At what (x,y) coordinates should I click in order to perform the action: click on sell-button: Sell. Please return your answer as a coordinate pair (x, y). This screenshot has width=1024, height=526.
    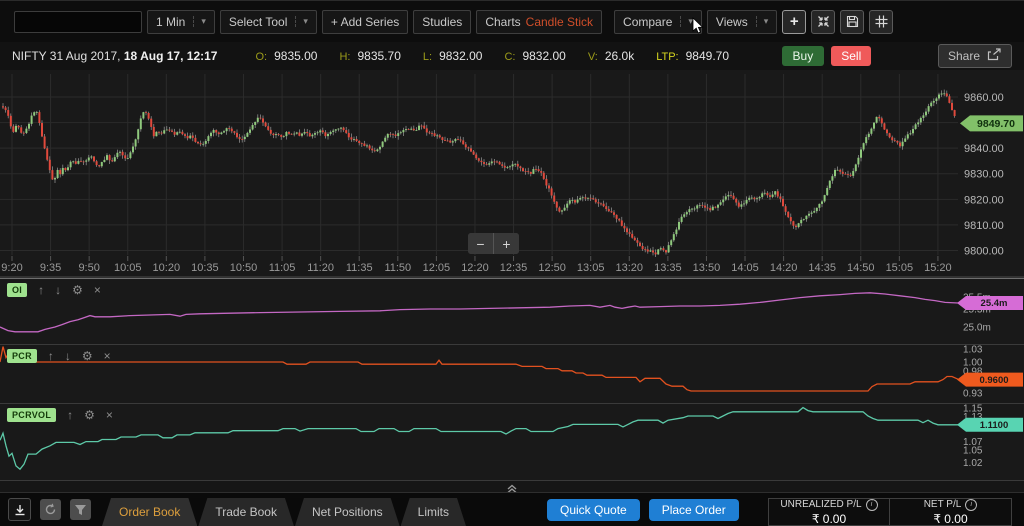
    Looking at the image, I should click on (851, 56).